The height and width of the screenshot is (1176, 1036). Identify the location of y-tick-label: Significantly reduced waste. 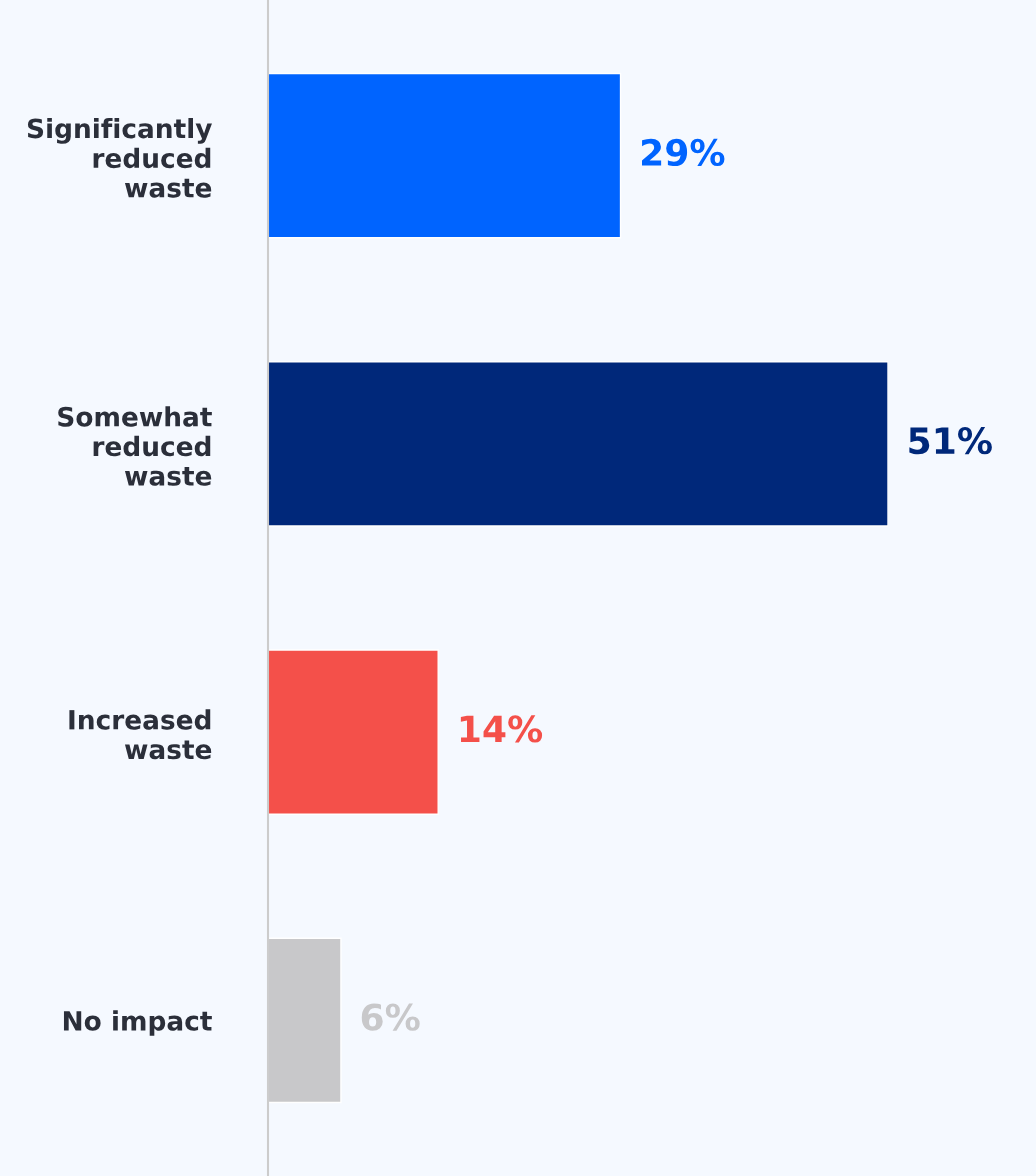
(119, 157).